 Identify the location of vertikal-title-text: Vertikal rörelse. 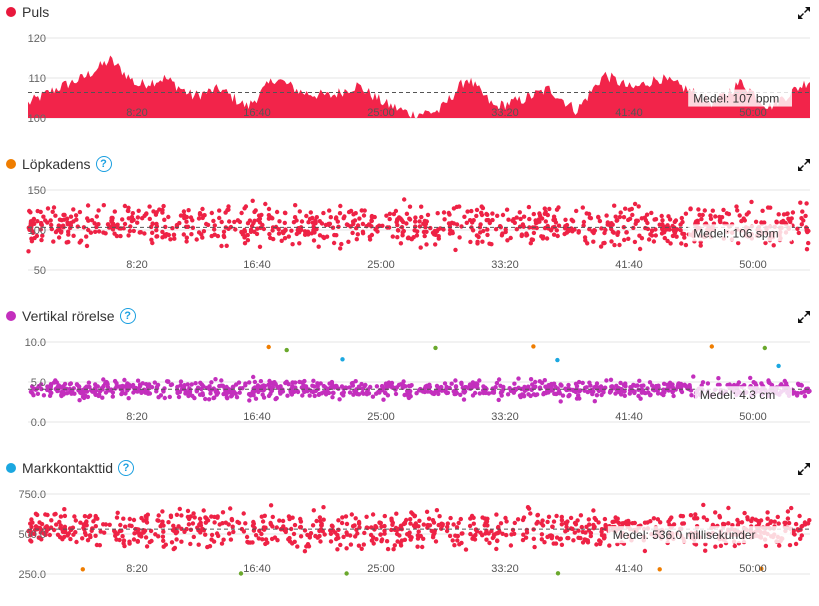
(68, 316).